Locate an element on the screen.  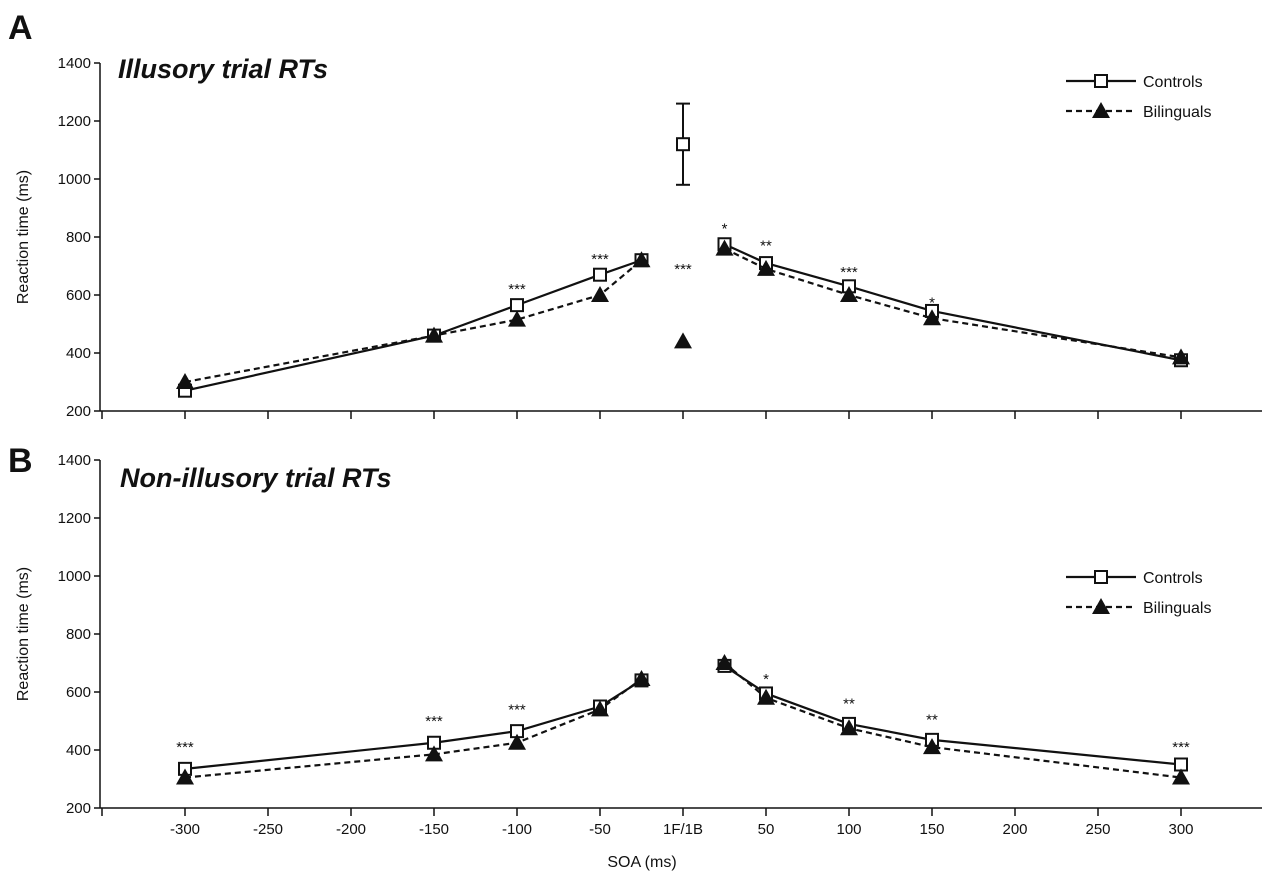
panel-a-letter: A is located at coordinates (20, 28).